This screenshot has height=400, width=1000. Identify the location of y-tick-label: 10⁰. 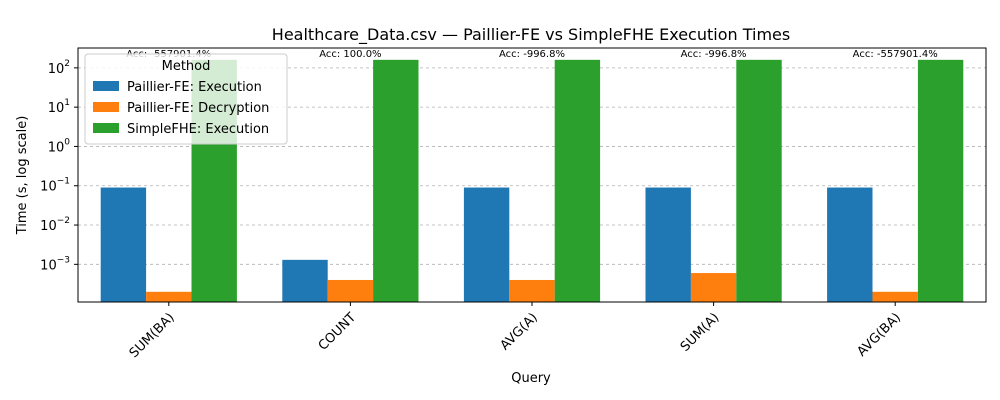
(59, 146).